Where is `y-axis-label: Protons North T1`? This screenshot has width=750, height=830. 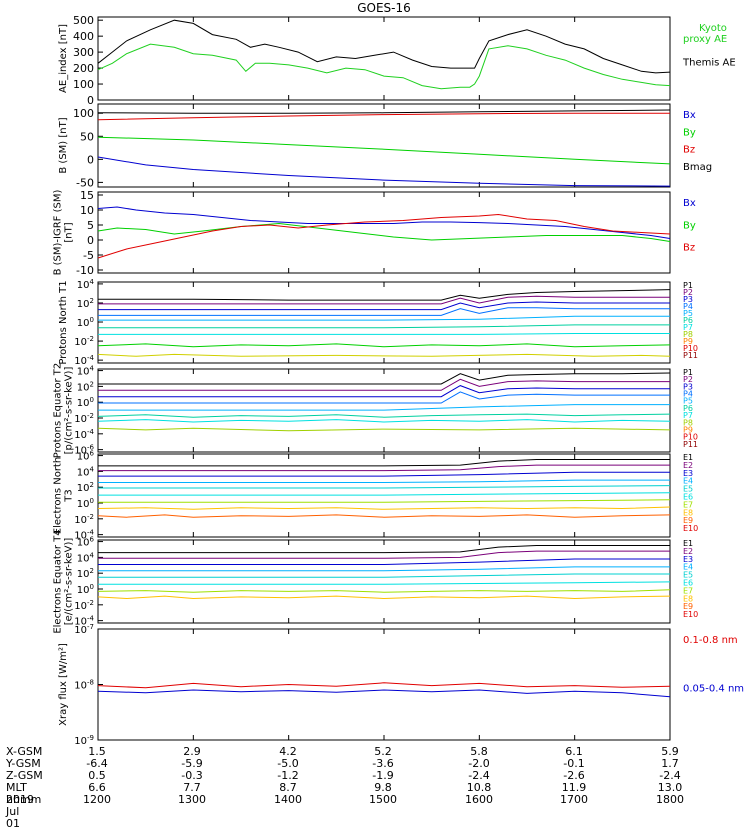 y-axis-label: Protons North T1 is located at coordinates (63, 322).